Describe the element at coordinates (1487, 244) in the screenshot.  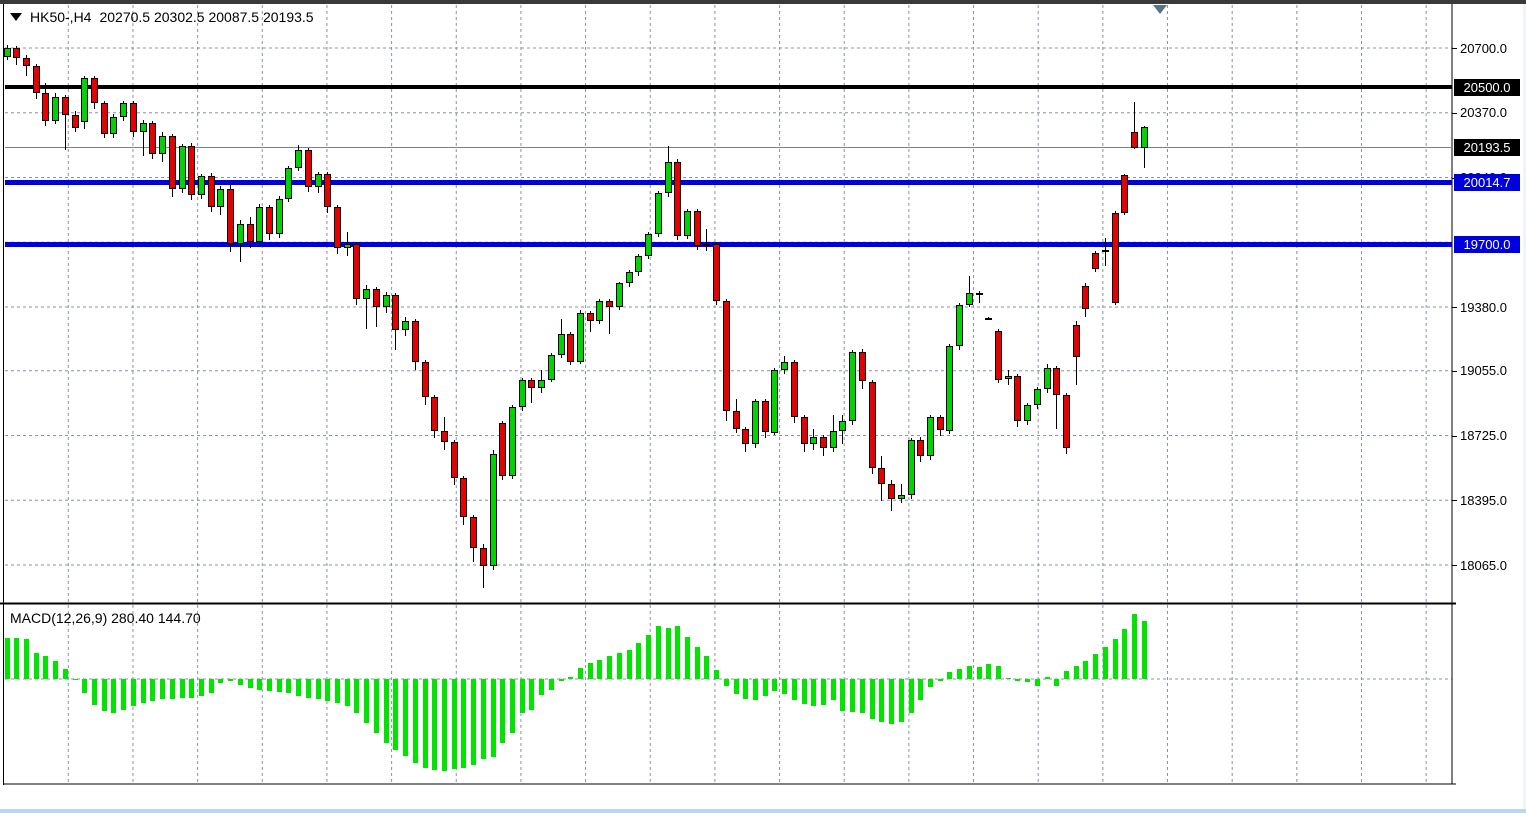
I see `price-badge-support-19700: 19700.0` at that location.